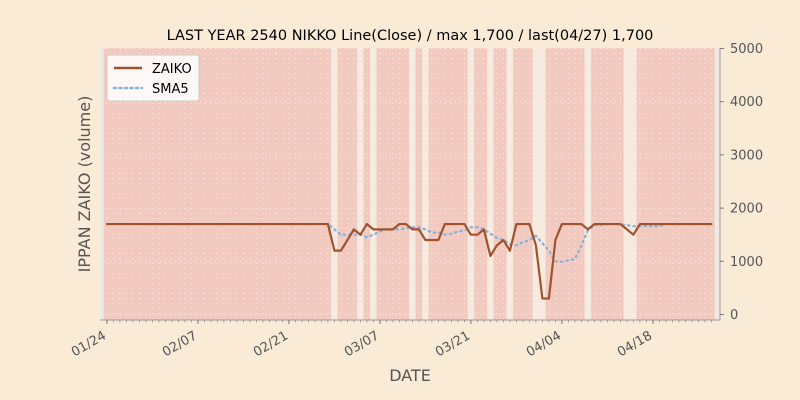 This screenshot has width=800, height=400. Describe the element at coordinates (410, 375) in the screenshot. I see `x-axis-label: DATE` at that location.